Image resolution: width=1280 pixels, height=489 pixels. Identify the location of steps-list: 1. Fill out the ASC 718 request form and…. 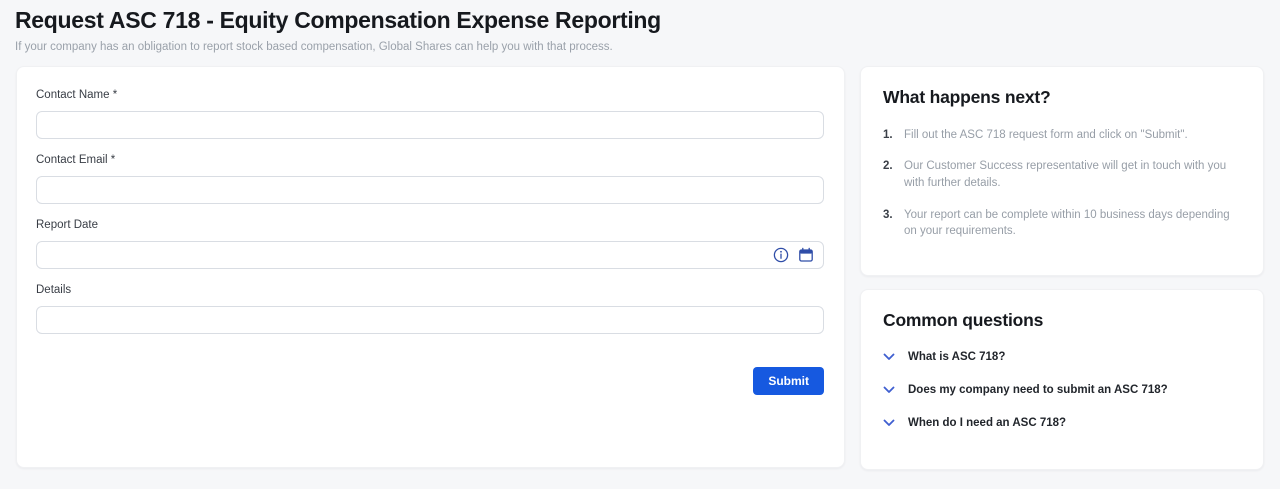
(1061, 183).